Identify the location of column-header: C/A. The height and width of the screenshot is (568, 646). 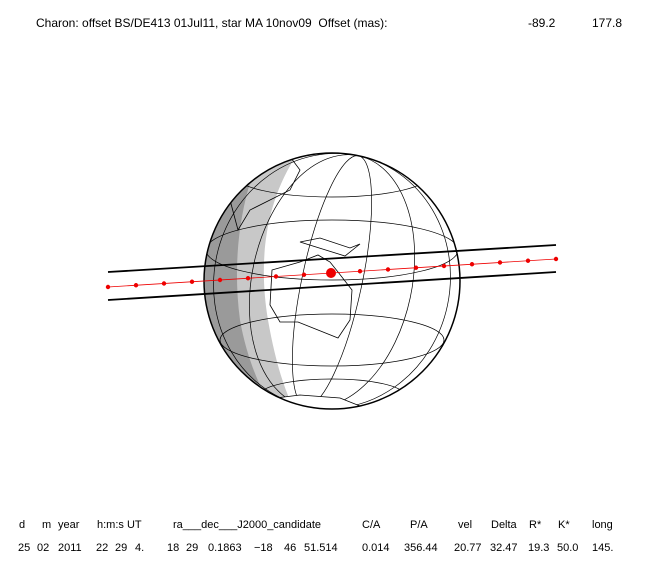
(371, 525).